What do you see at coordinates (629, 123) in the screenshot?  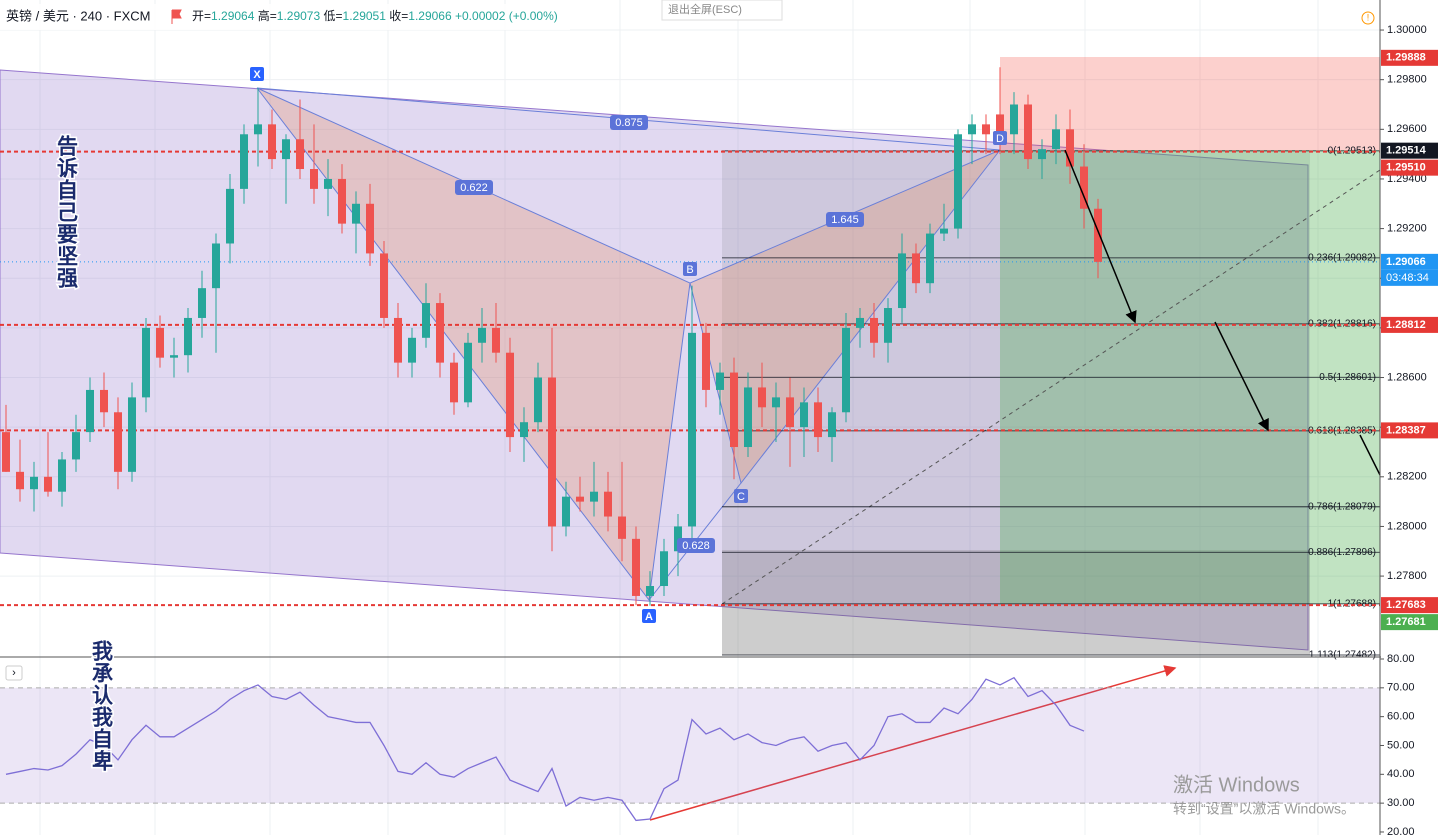 I see `ratio-label: 0.875` at bounding box center [629, 123].